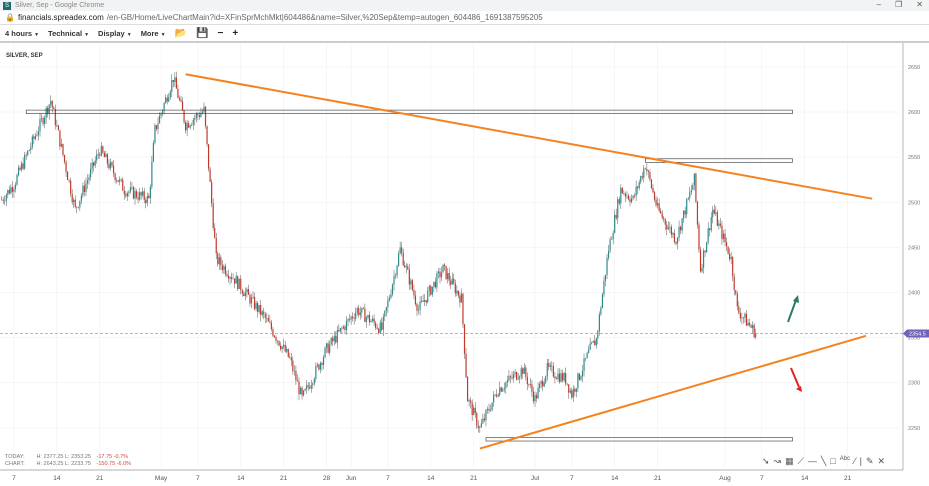 The image size is (929, 486). What do you see at coordinates (855, 461) in the screenshot?
I see `line-tool-icon: ⁄` at bounding box center [855, 461].